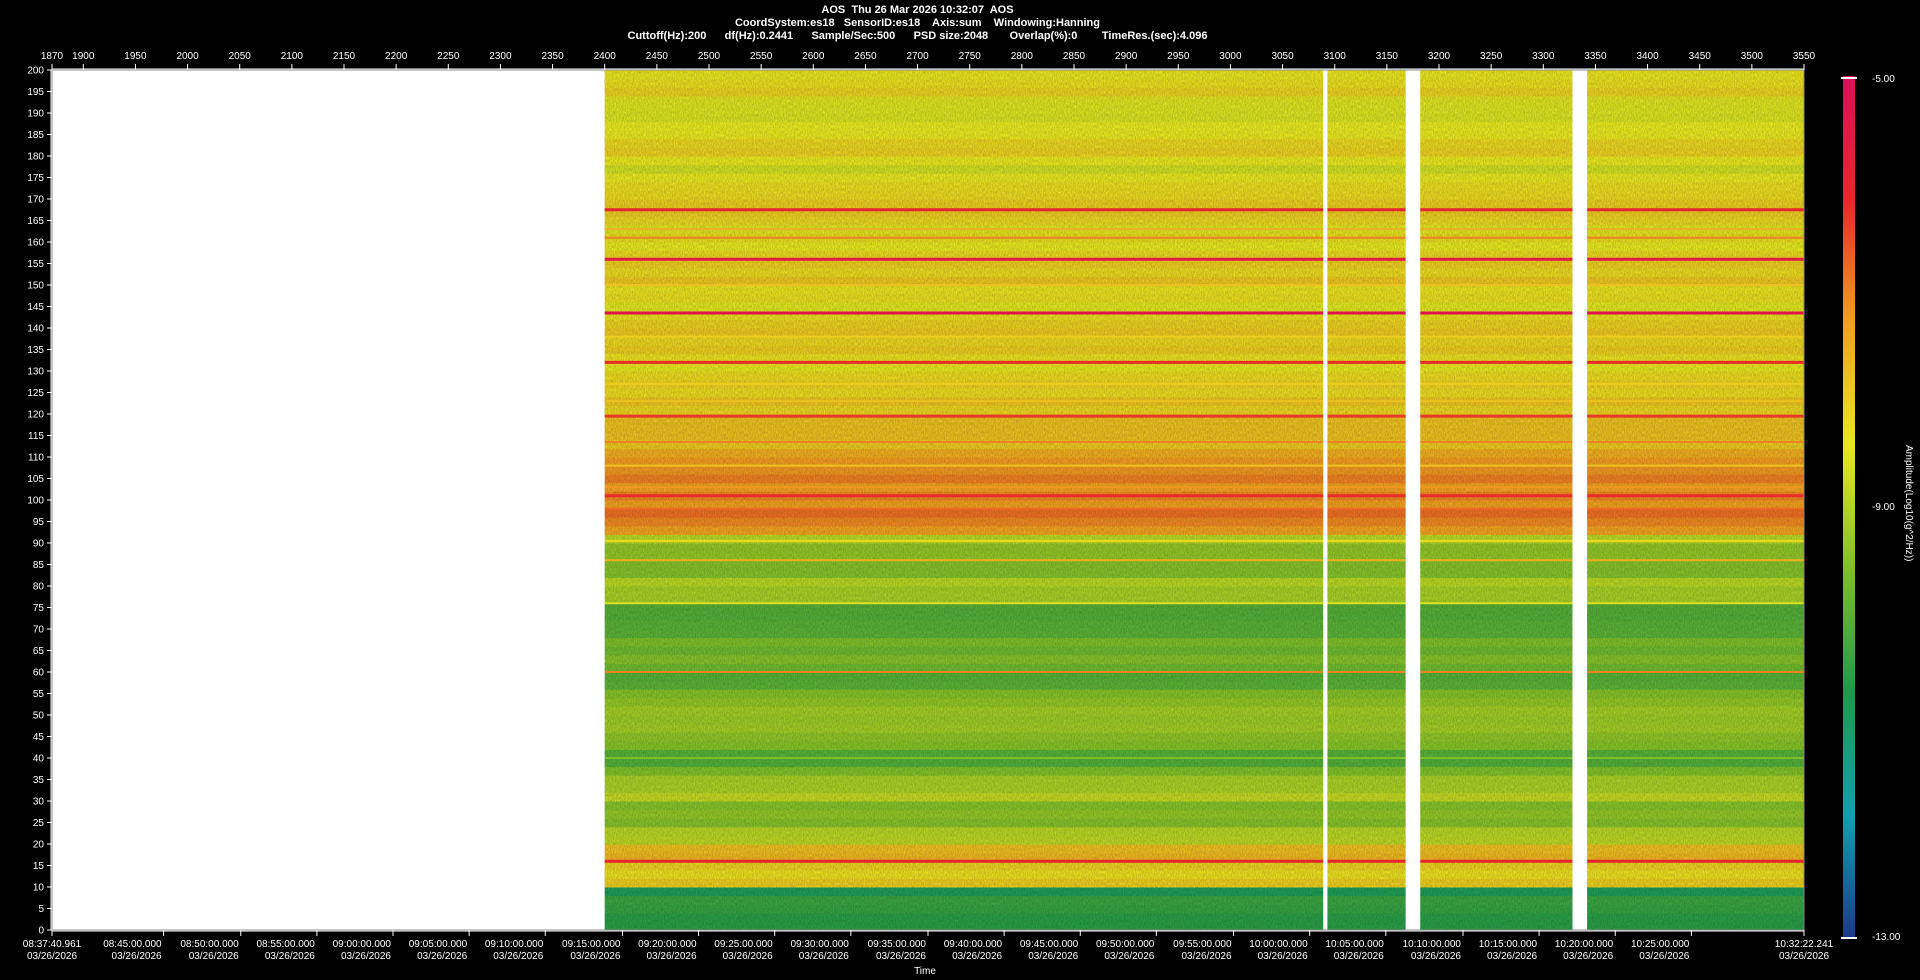 This screenshot has height=980, width=1920. Describe the element at coordinates (240, 56) in the screenshot. I see `top-tick-label: 2050` at that location.